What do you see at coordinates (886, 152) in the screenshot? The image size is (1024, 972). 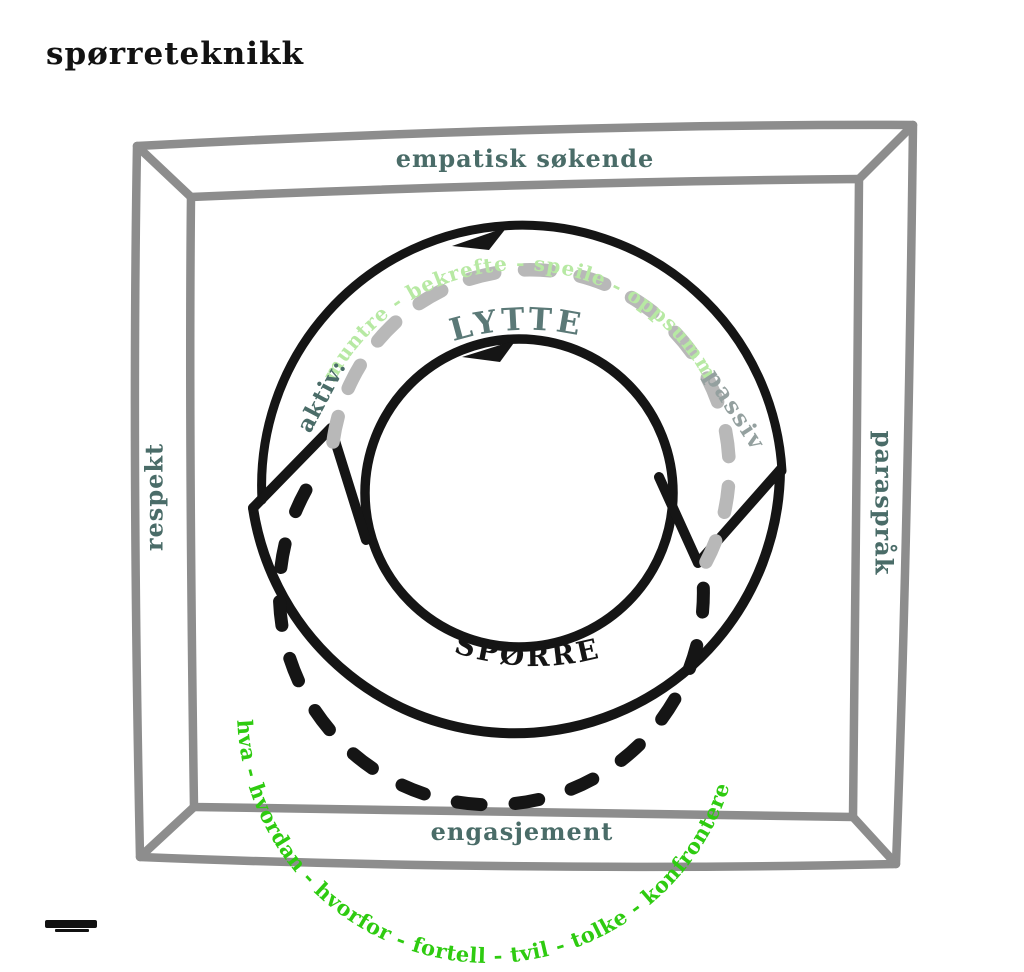 I see `frame-corner-topright` at bounding box center [886, 152].